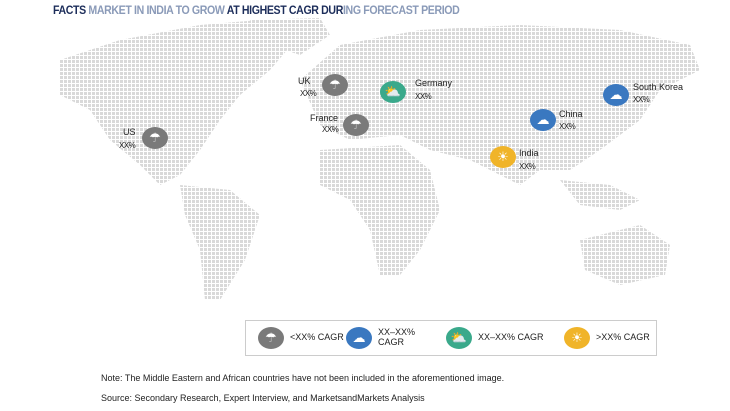 The width and height of the screenshot is (730, 411). What do you see at coordinates (658, 87) in the screenshot?
I see `country-label: South Korea` at bounding box center [658, 87].